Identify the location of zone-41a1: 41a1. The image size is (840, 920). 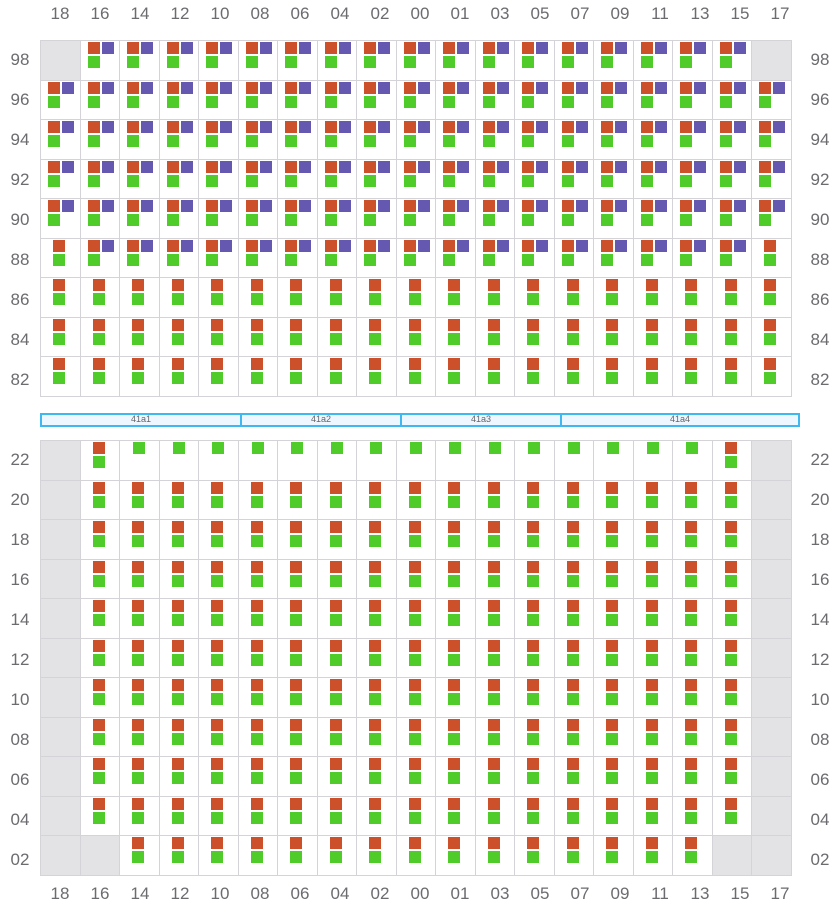
(140, 420).